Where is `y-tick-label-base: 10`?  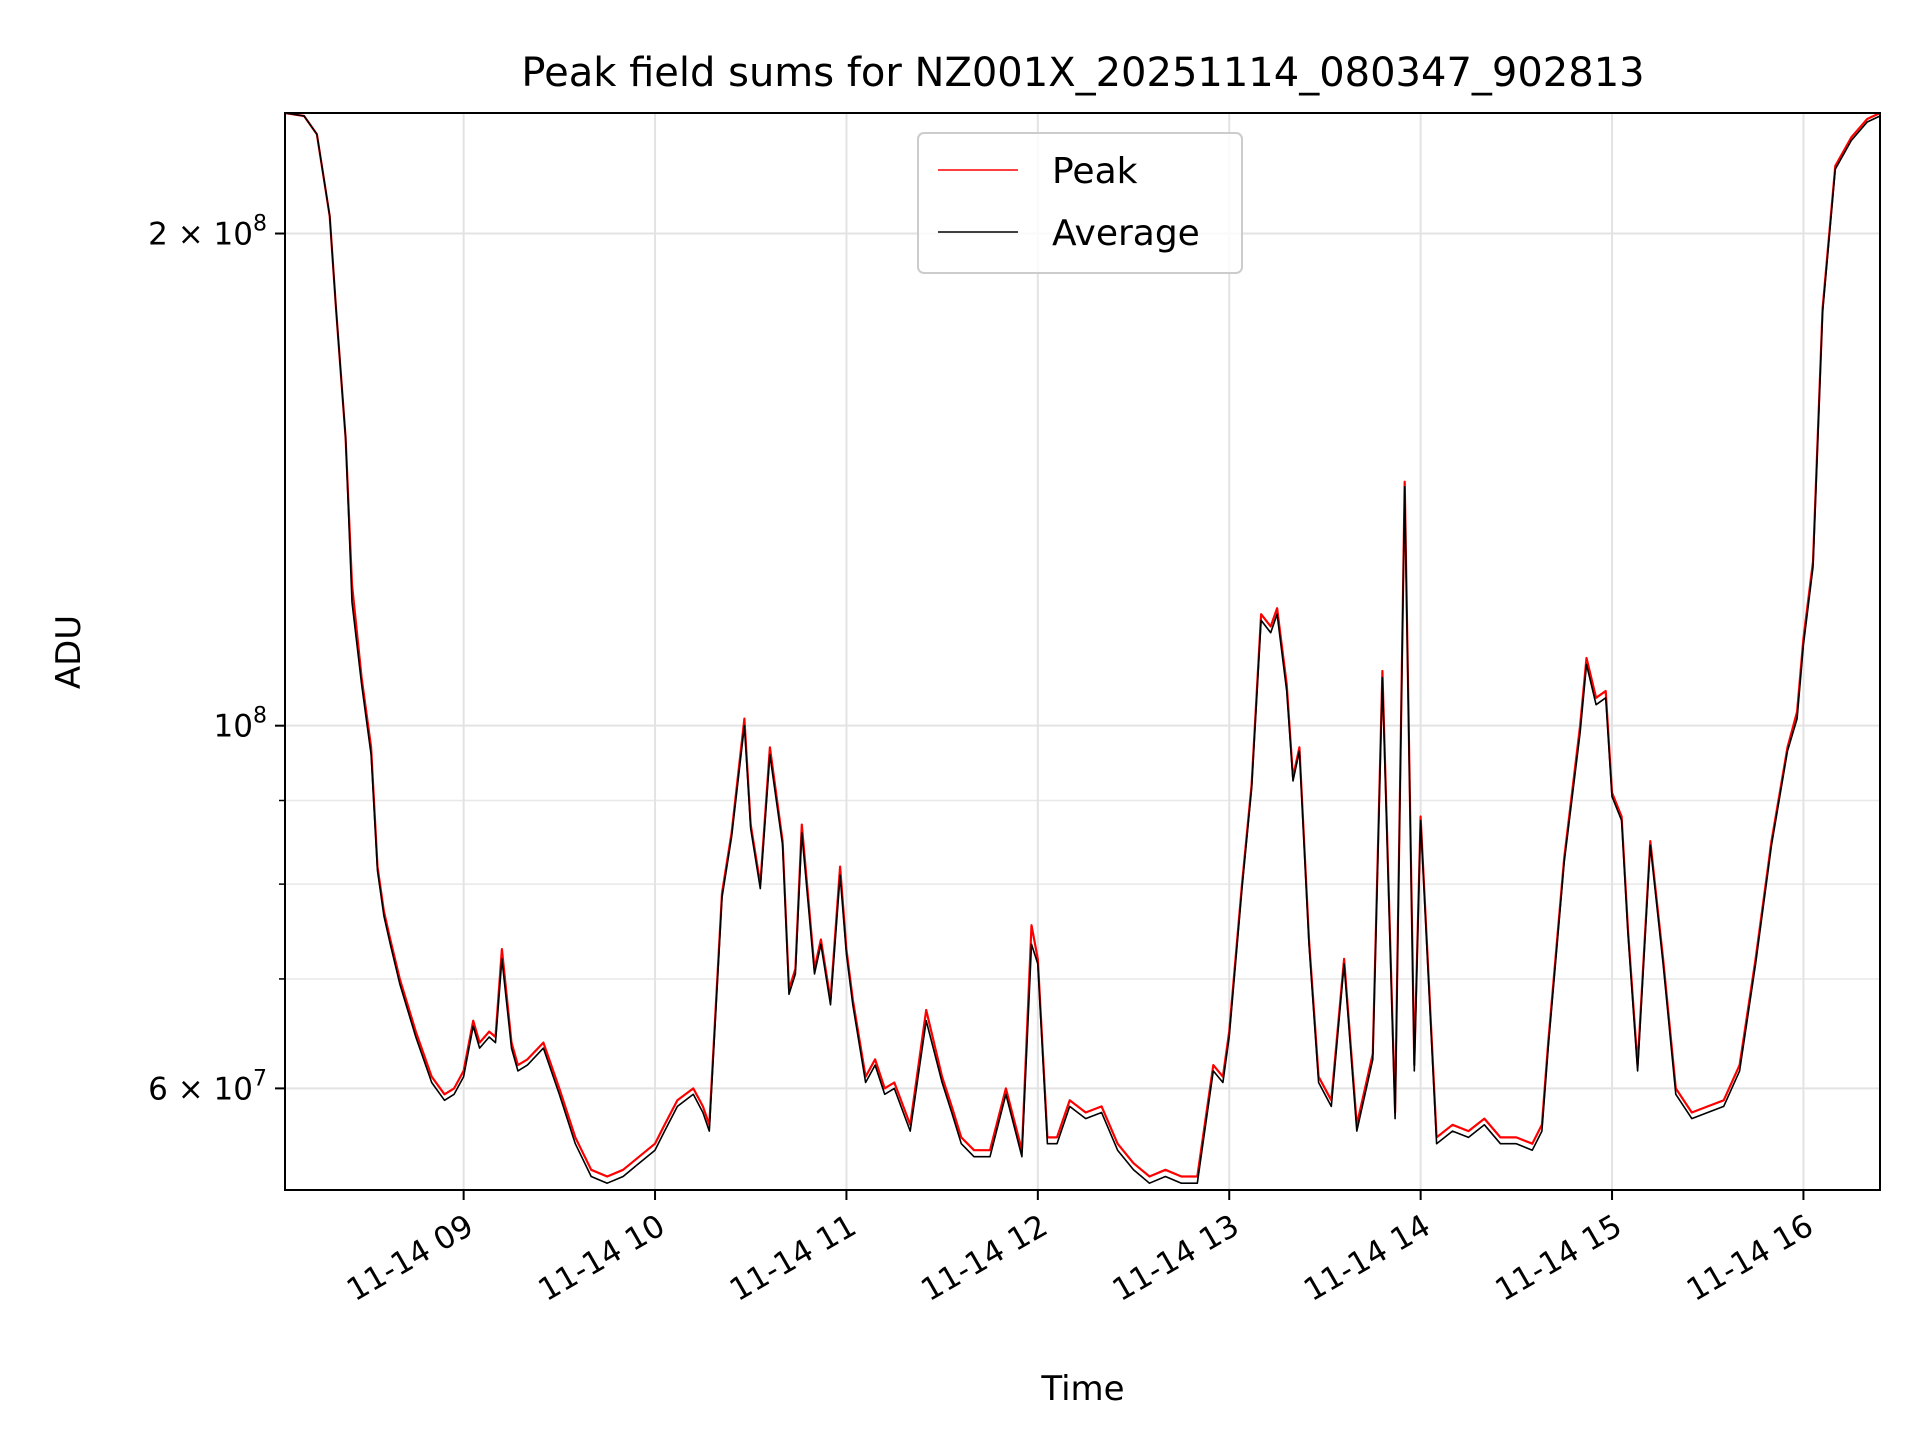
y-tick-label-base: 10 is located at coordinates (233, 727).